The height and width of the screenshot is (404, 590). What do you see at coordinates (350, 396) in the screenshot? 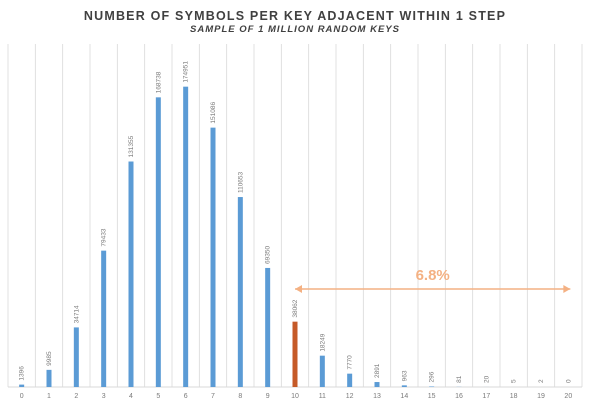
I see `x-tick-label: 12` at bounding box center [350, 396].